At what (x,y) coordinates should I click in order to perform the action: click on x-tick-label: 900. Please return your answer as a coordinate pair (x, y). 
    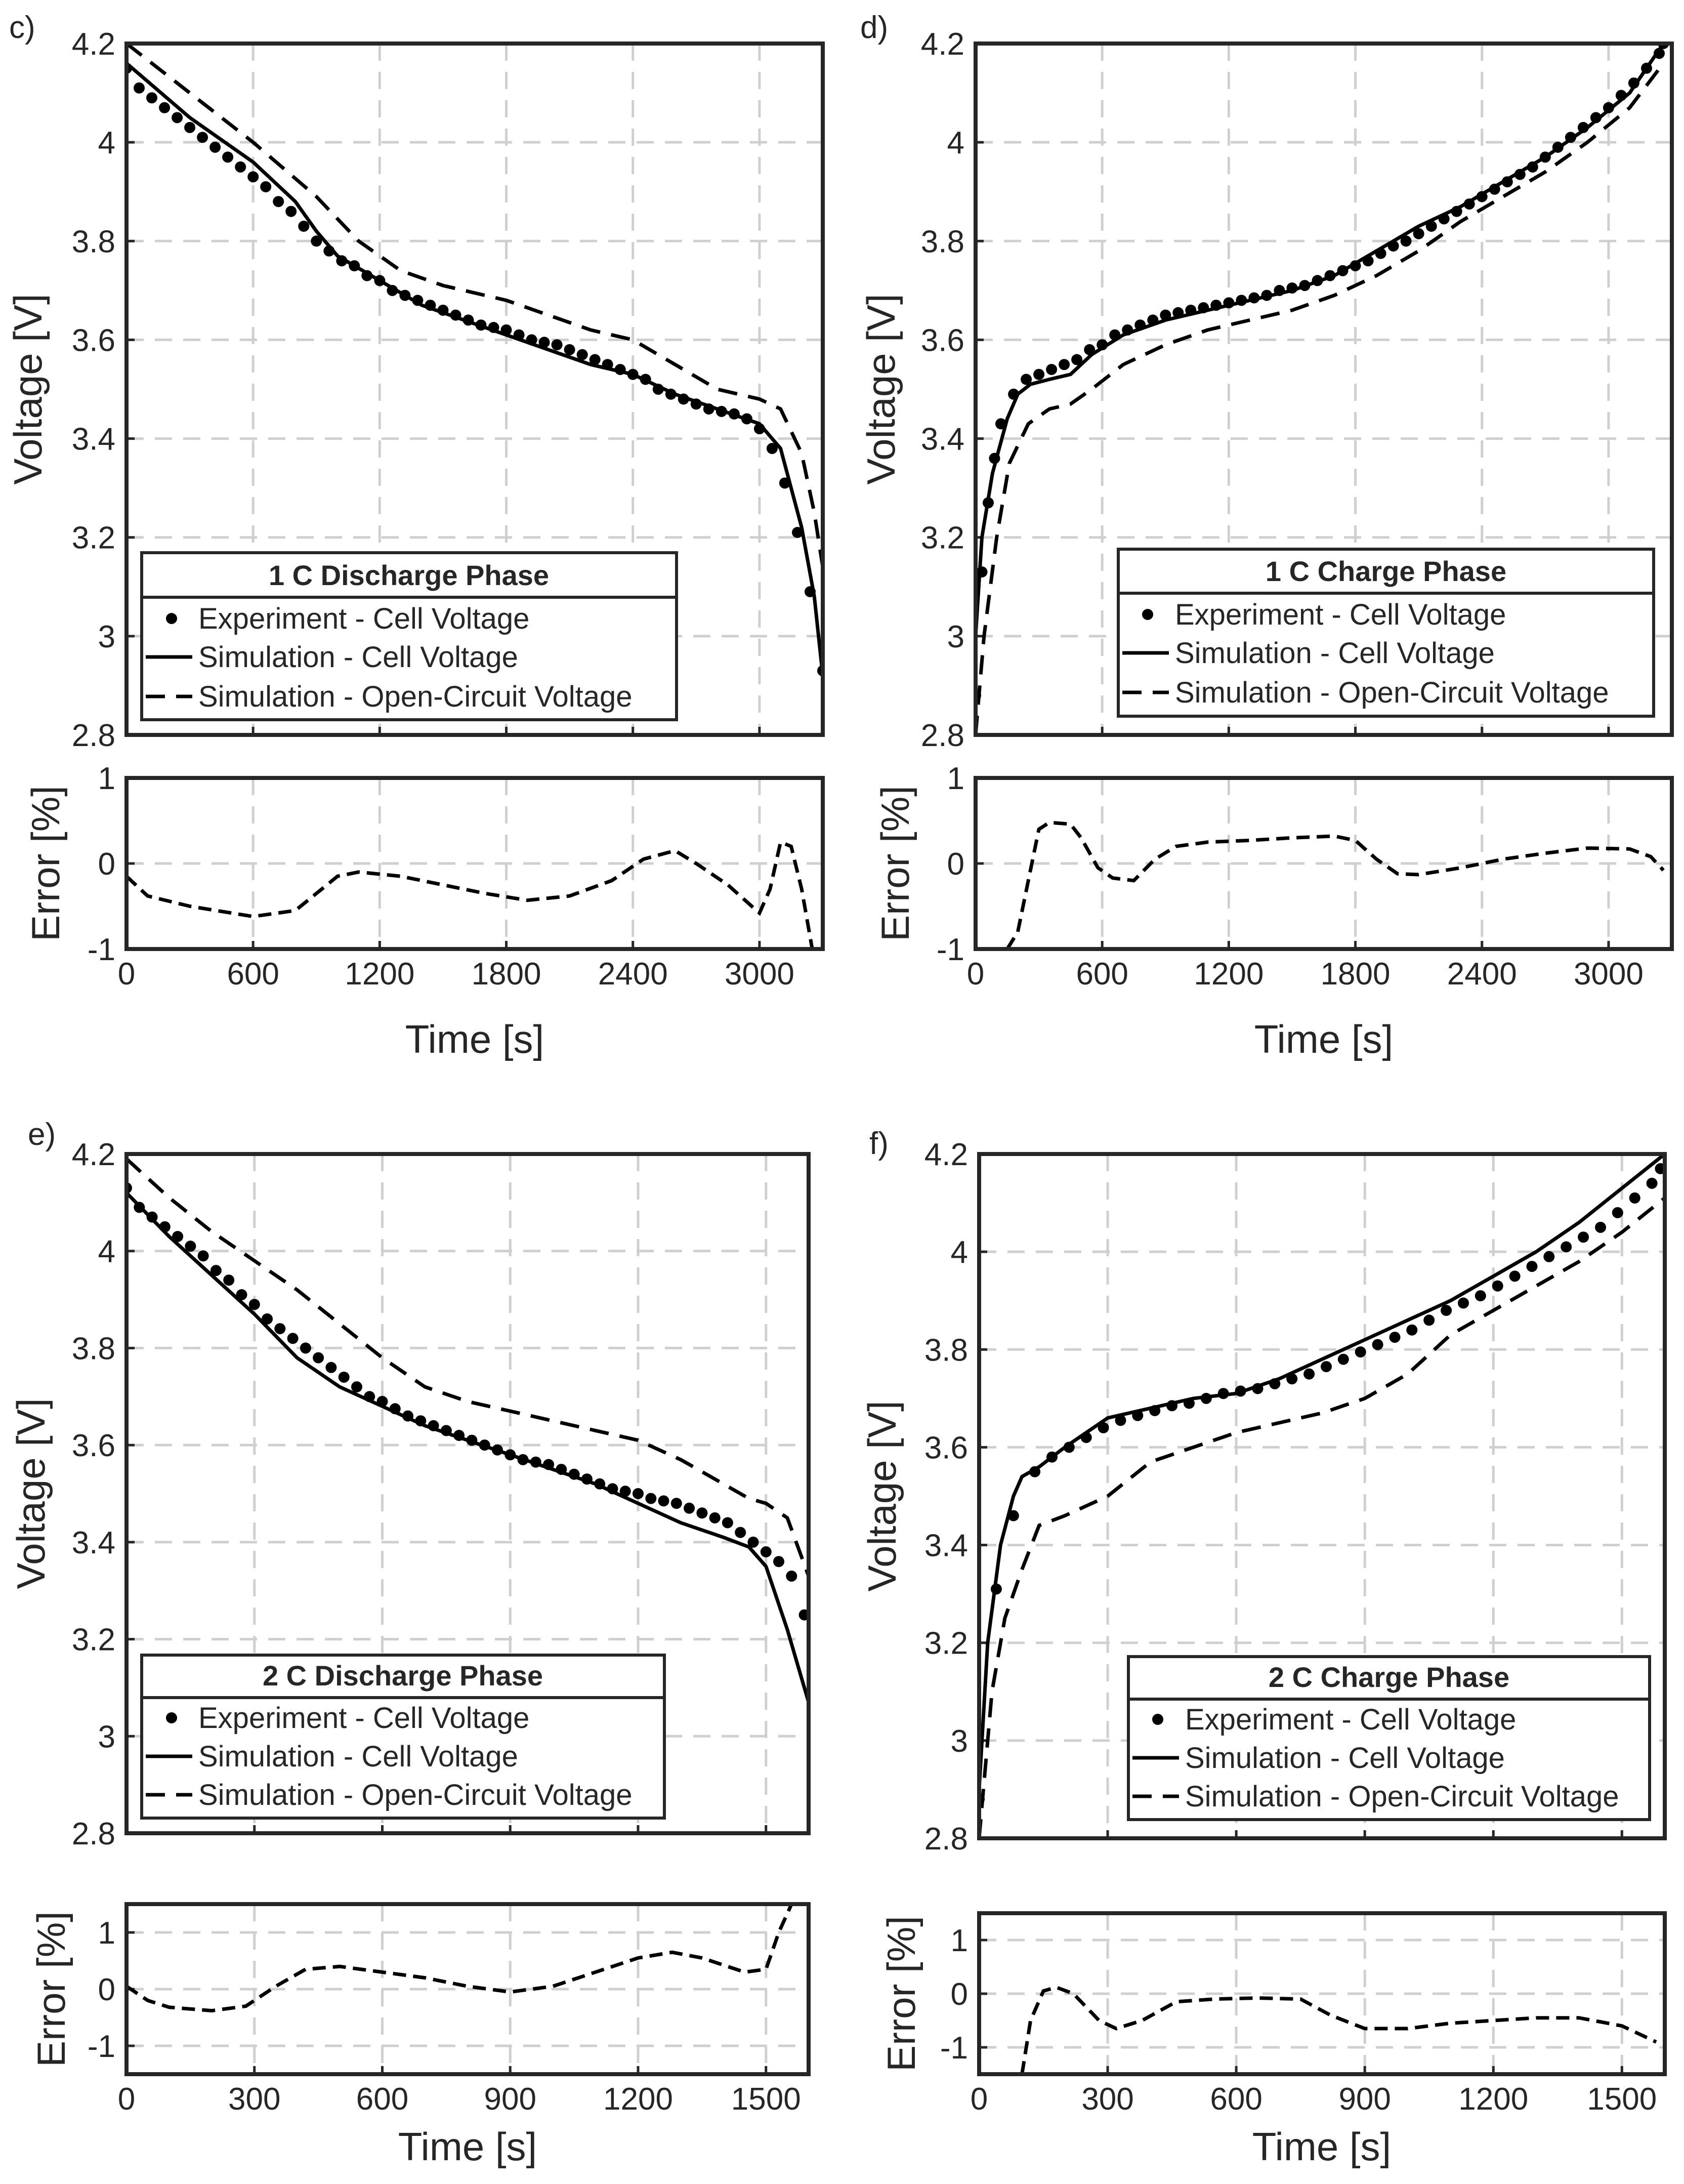
    Looking at the image, I should click on (1364, 2099).